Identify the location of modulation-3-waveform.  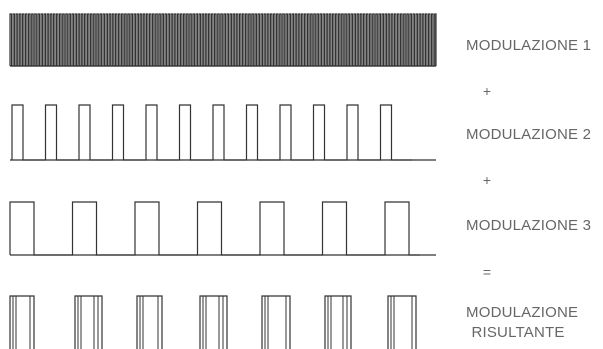
(222, 228).